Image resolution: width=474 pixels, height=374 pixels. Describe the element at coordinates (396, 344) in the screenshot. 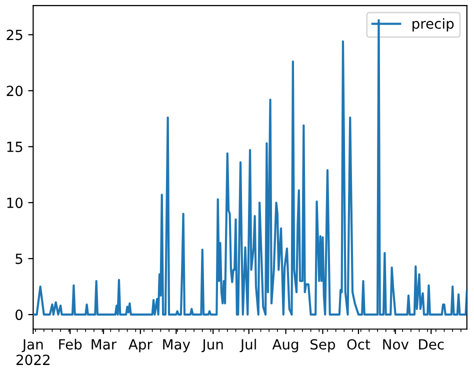

I see `x-tick-label: Nov` at that location.